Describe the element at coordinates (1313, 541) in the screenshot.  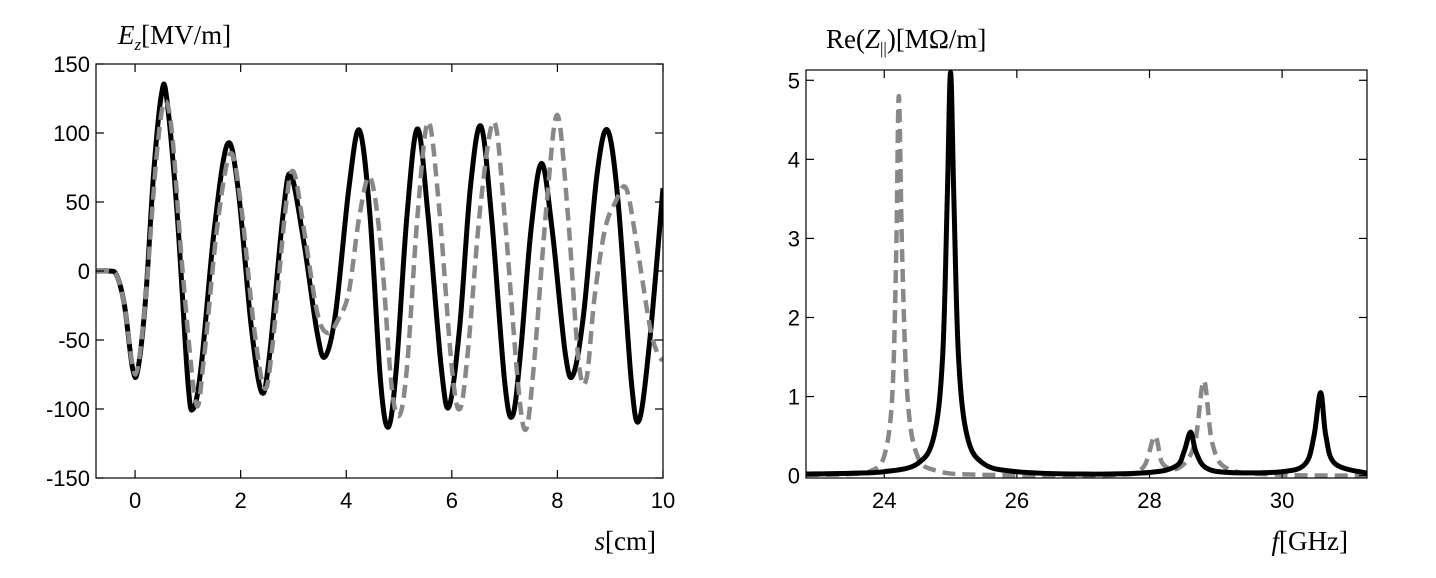
I see `label-unit: [GHz]` at that location.